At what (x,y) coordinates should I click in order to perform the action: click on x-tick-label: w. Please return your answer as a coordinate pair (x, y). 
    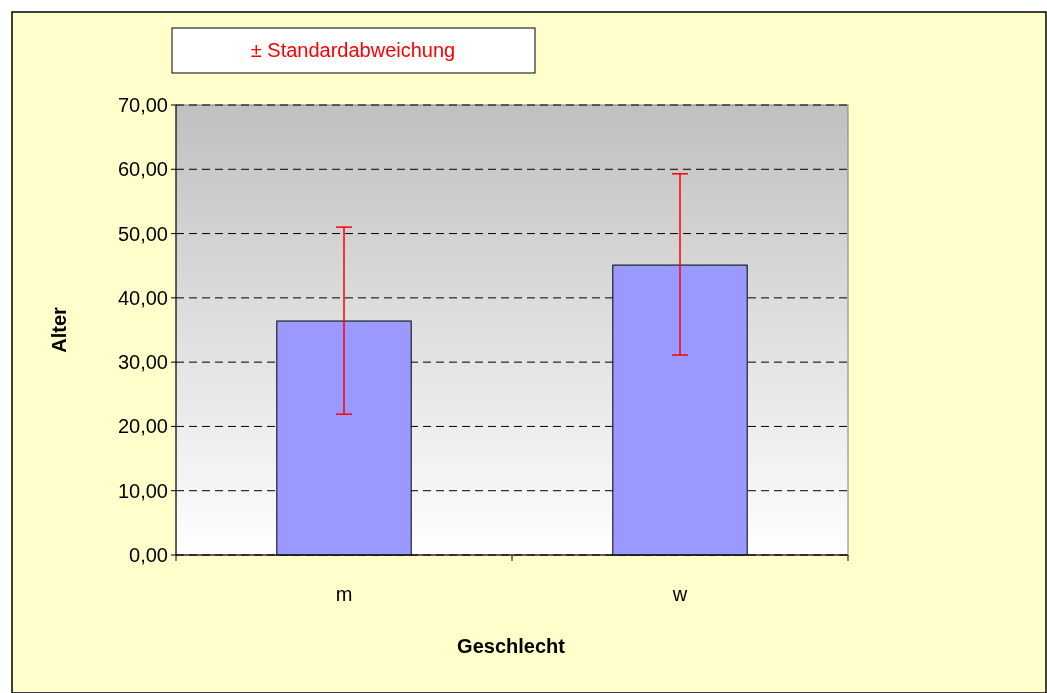
    Looking at the image, I should click on (679, 594).